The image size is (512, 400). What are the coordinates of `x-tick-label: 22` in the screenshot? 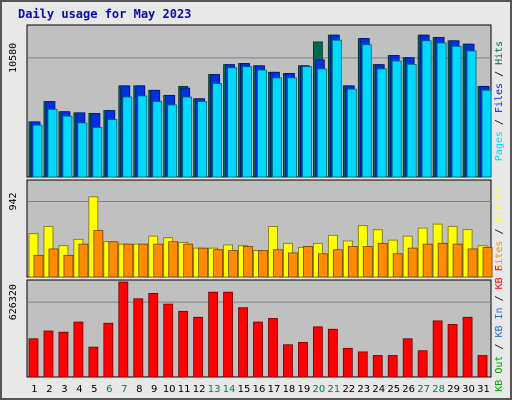 It's located at (348, 389).